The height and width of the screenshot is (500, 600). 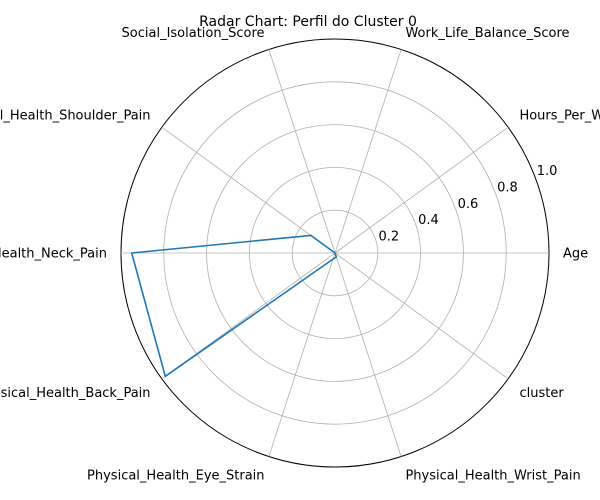 What do you see at coordinates (193, 33) in the screenshot?
I see `axis-label-social-isolation-score: Social_Isolation_Score` at bounding box center [193, 33].